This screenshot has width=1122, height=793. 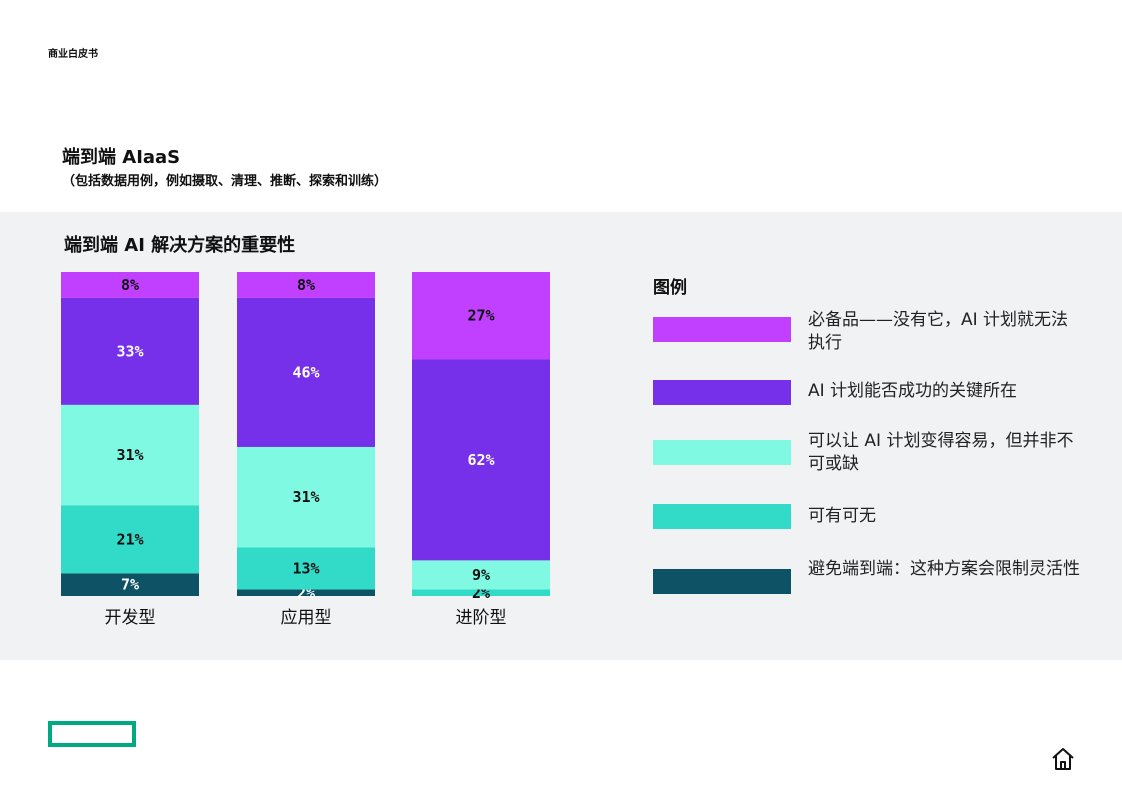 What do you see at coordinates (944, 569) in the screenshot?
I see `legend-label: 避免端到端：这种方案会限制灵活性` at bounding box center [944, 569].